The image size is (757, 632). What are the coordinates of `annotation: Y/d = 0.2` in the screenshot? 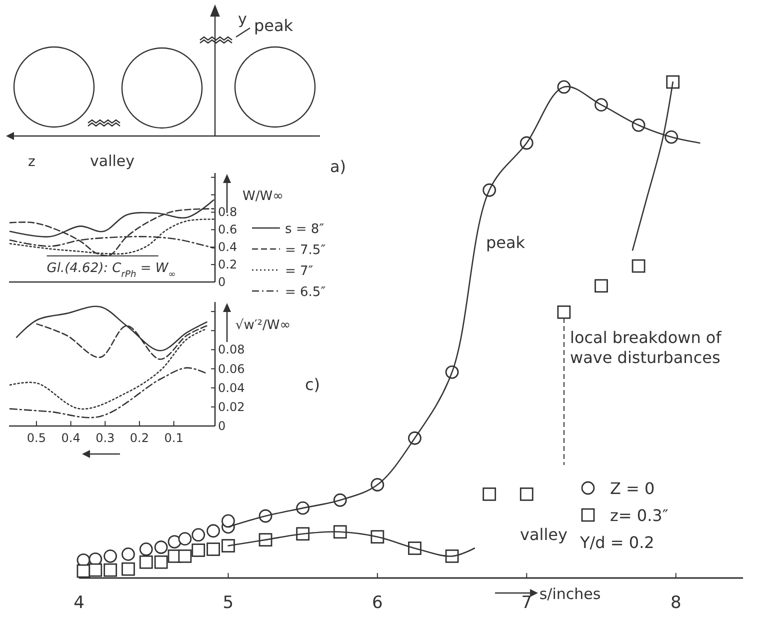 It's located at (616, 542).